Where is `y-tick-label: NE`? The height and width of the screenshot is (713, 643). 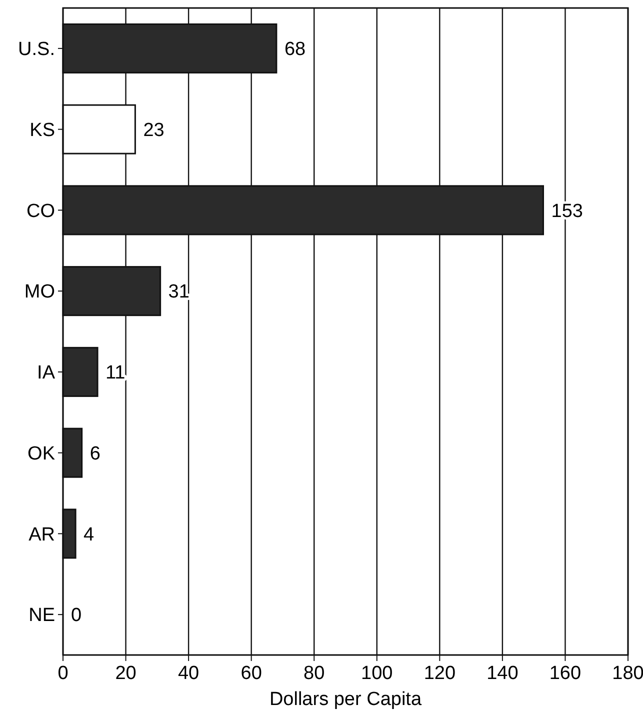 y-tick-label: NE is located at coordinates (41, 615).